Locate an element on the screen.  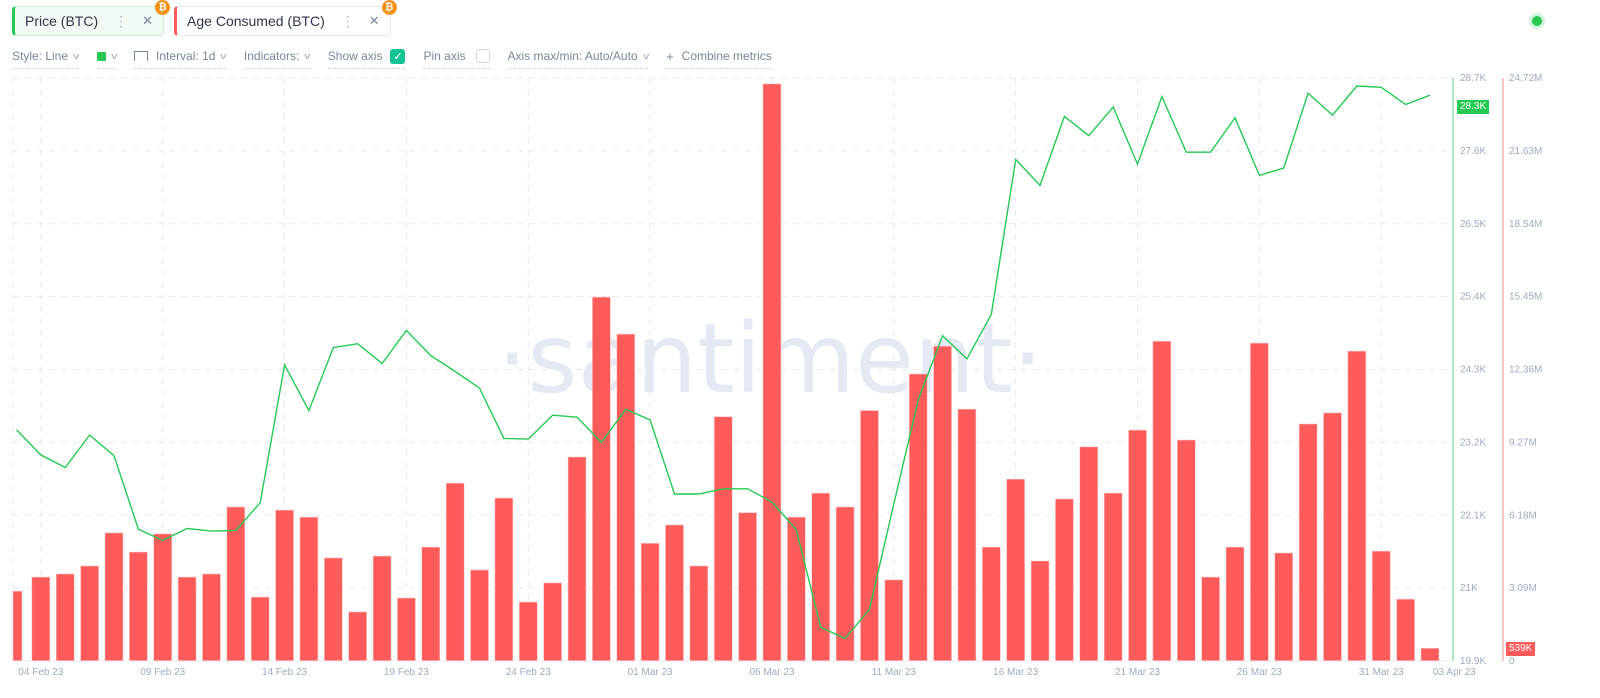
date-axis-tick: 21 Mar 23 is located at coordinates (1137, 672).